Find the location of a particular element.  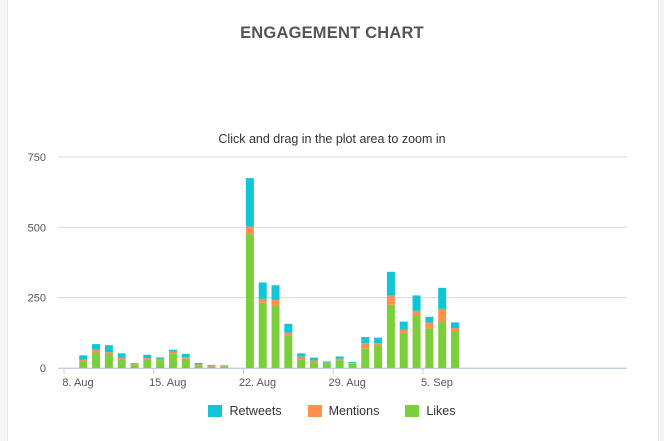

chart-legend: Retweets Mentions Likes is located at coordinates (332, 411).